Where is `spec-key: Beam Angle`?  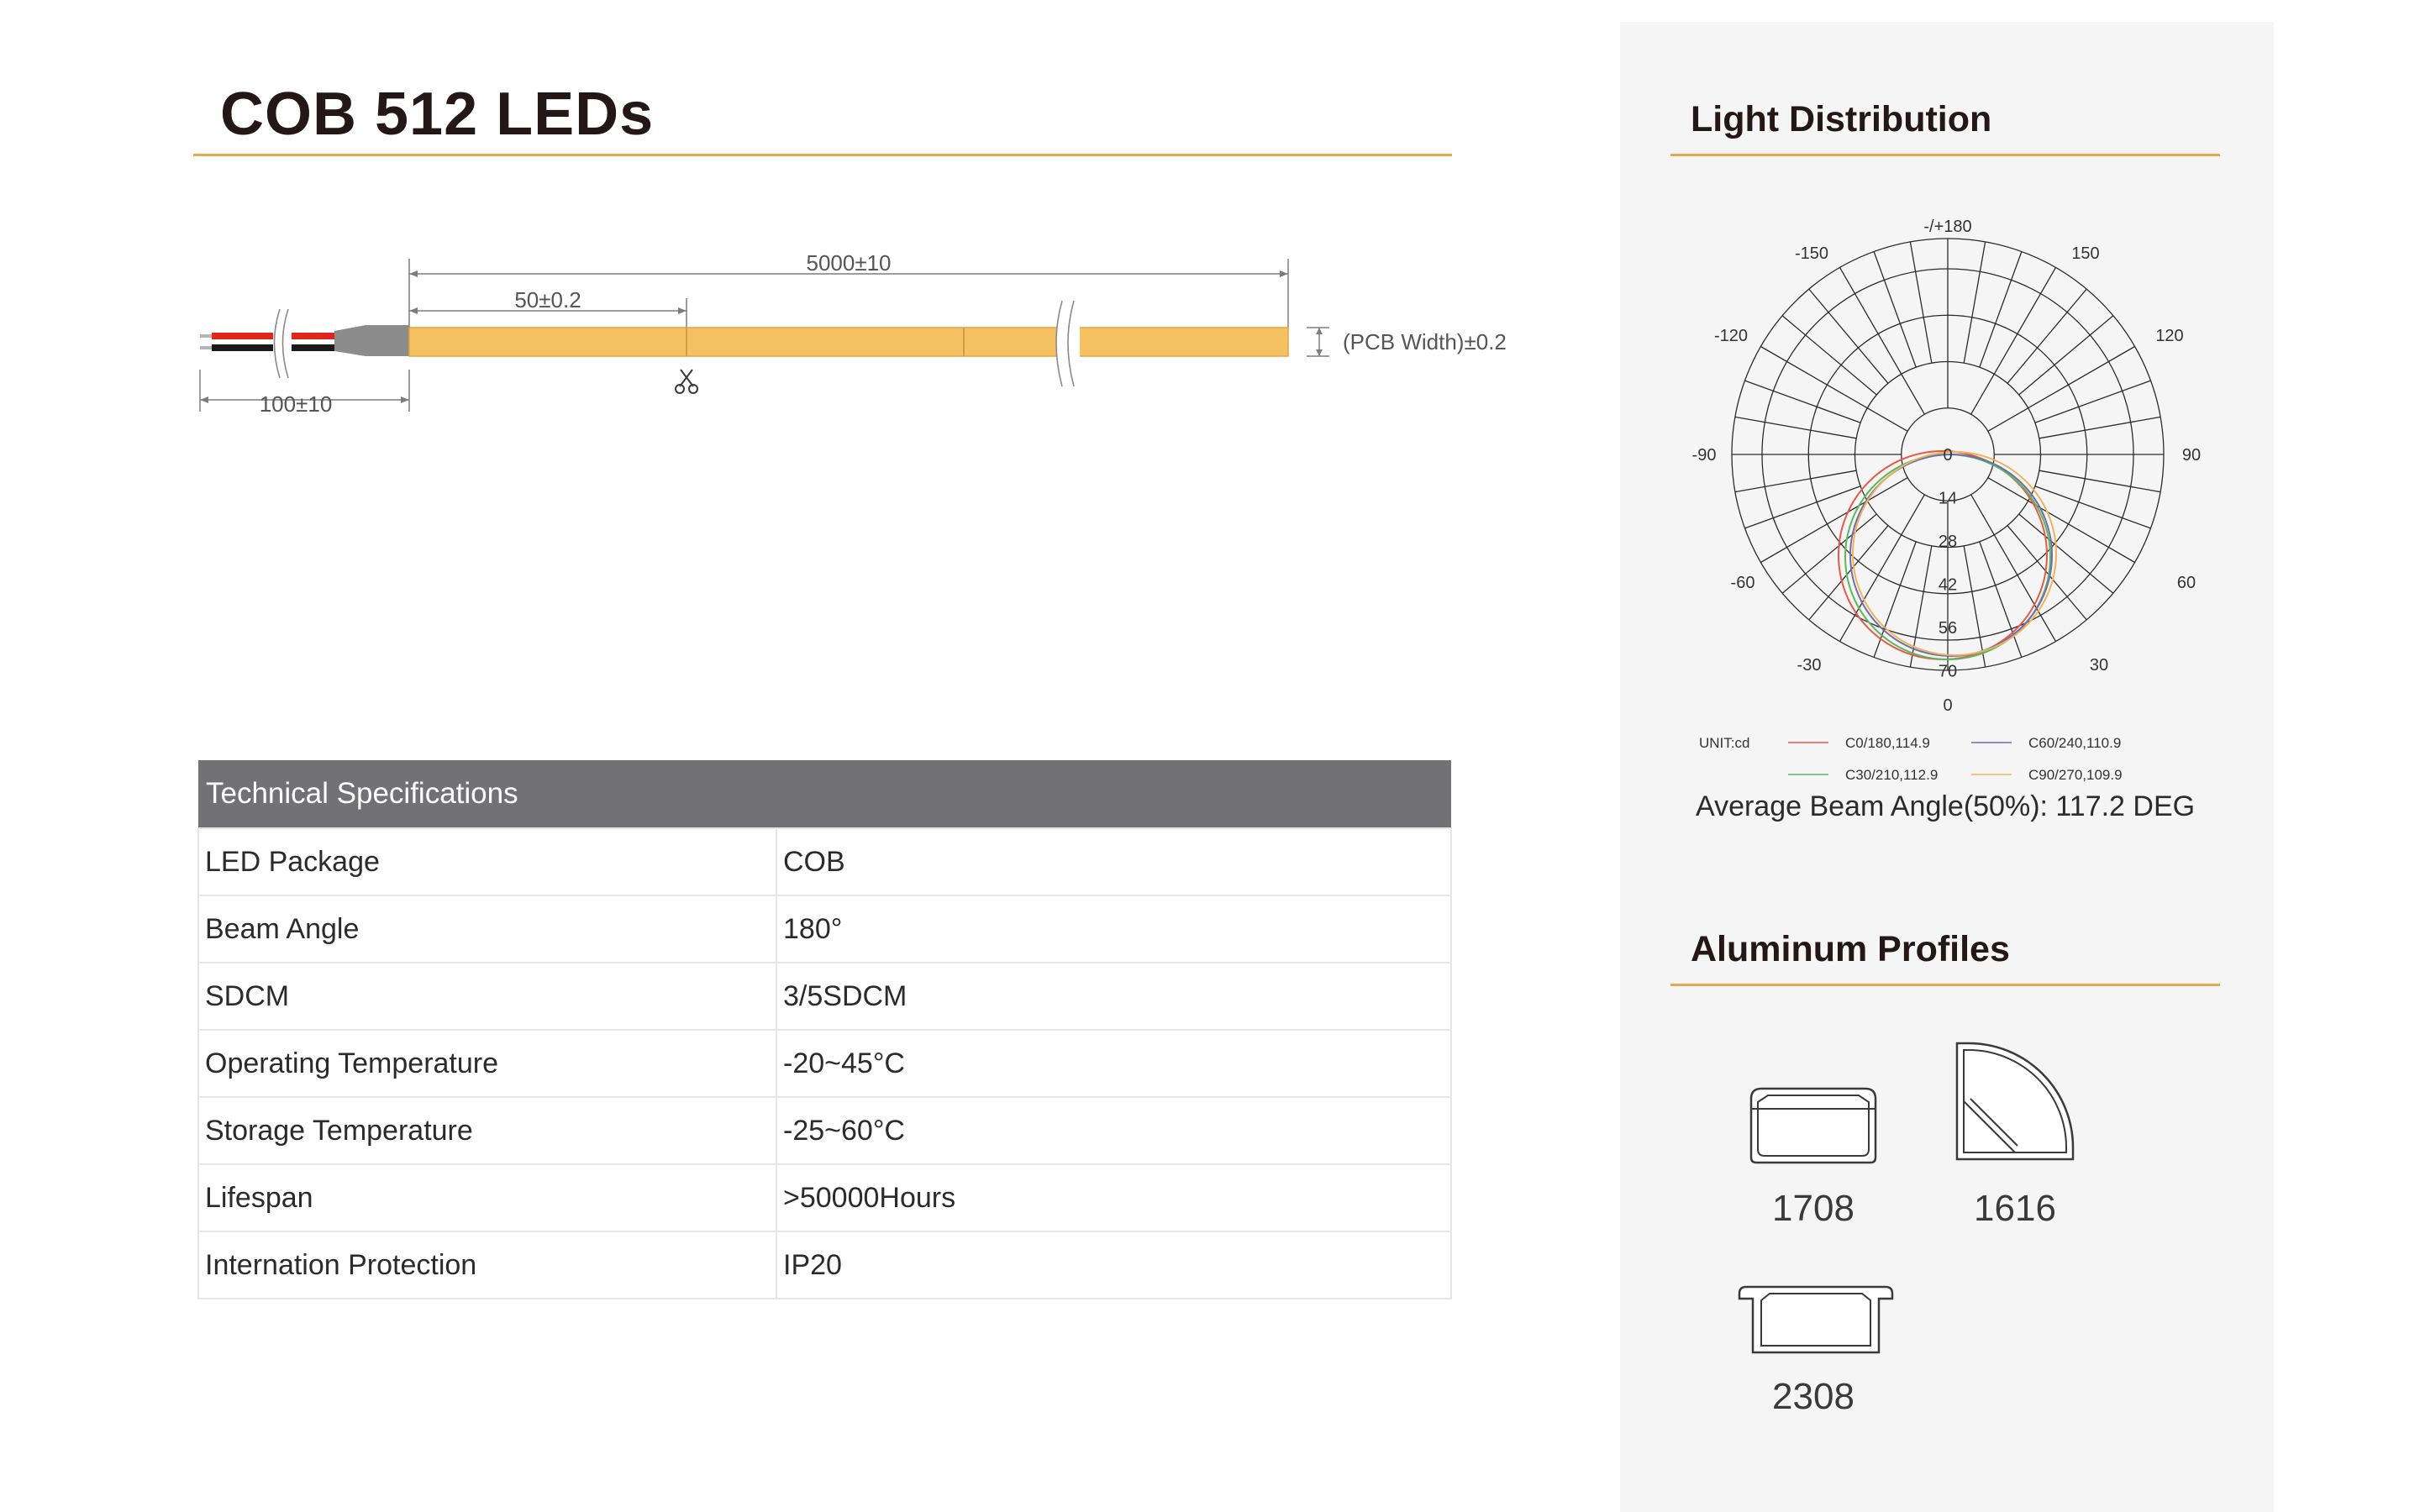 spec-key: Beam Angle is located at coordinates (487, 929).